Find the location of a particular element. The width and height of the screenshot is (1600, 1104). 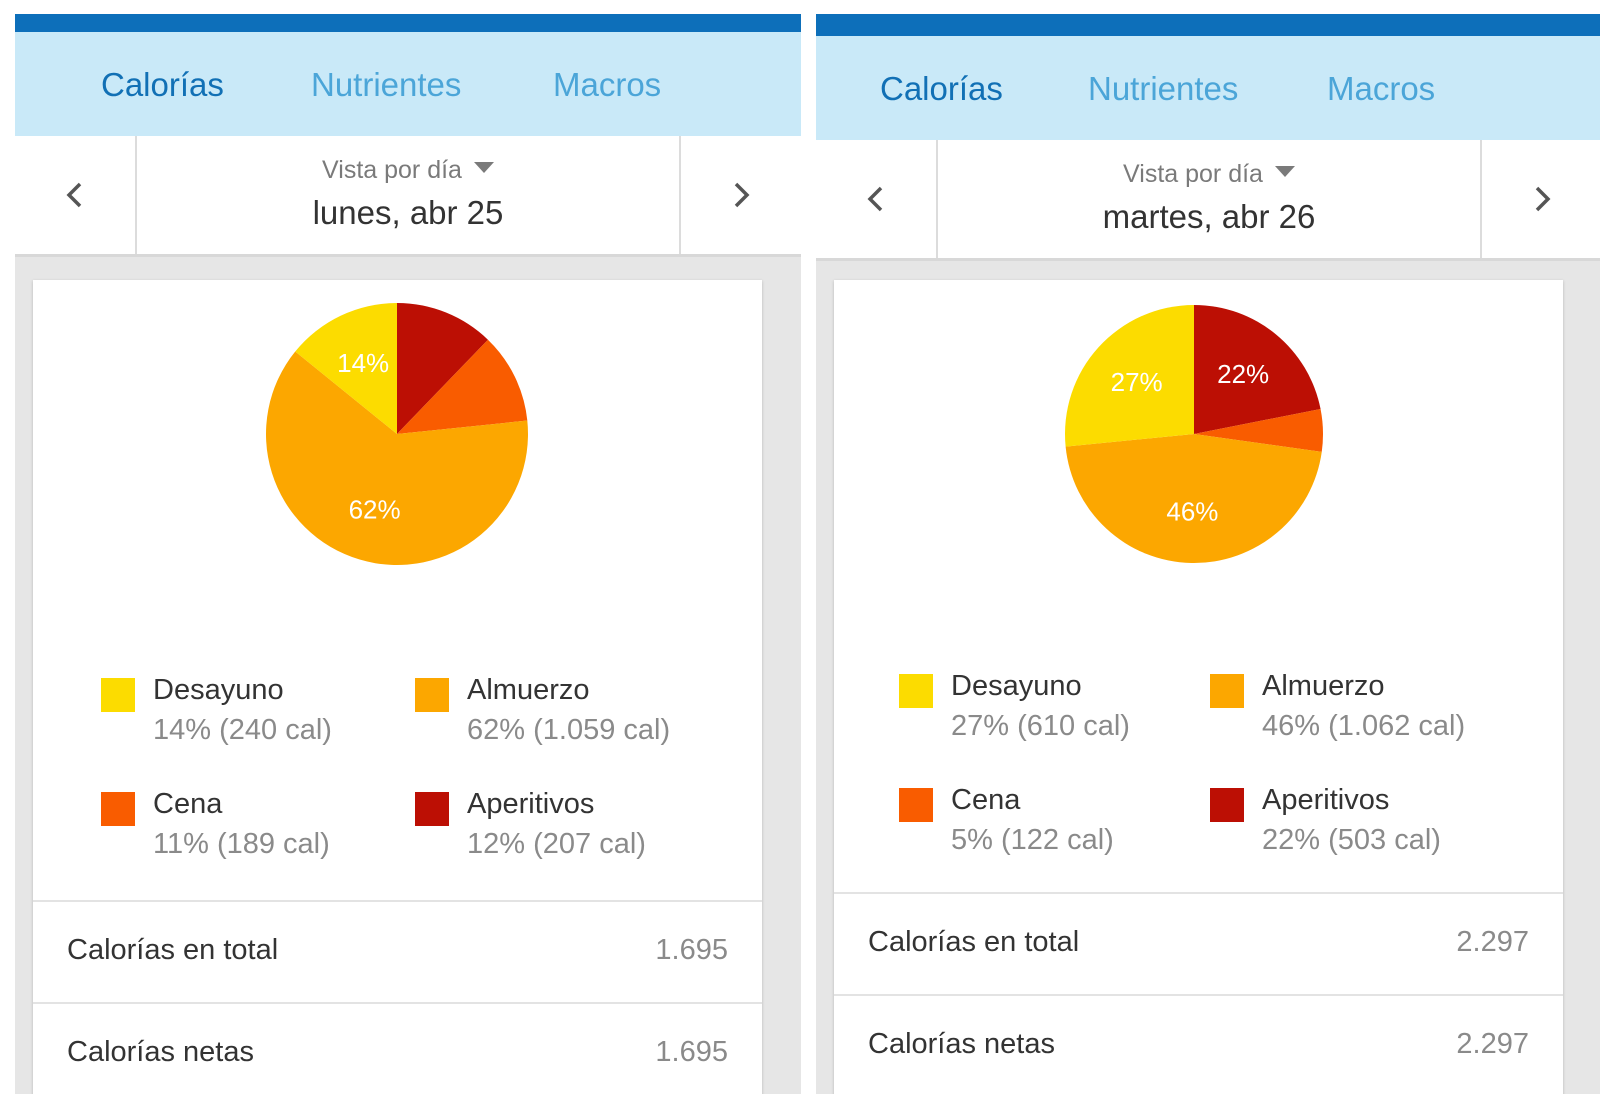

current-date: martes, abr 26 is located at coordinates (1209, 216).